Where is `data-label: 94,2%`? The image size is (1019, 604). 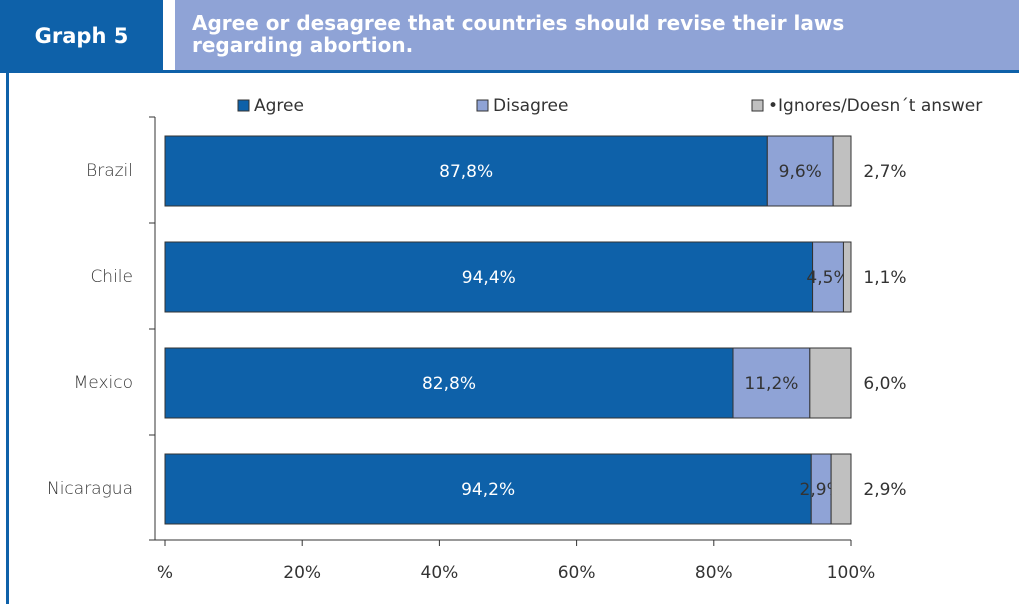
data-label: 94,2% is located at coordinates (488, 490).